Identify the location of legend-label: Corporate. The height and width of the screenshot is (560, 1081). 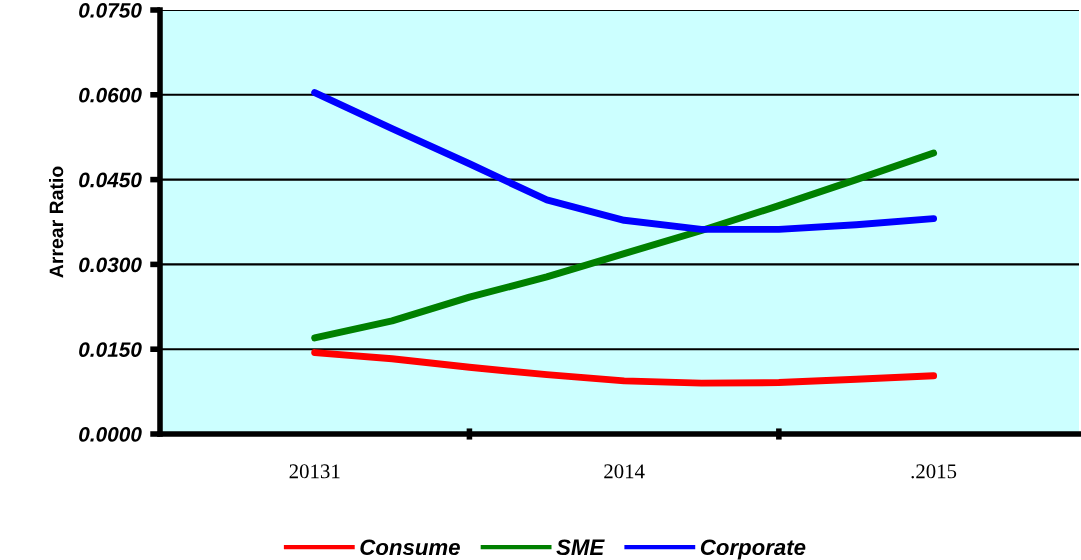
(753, 549).